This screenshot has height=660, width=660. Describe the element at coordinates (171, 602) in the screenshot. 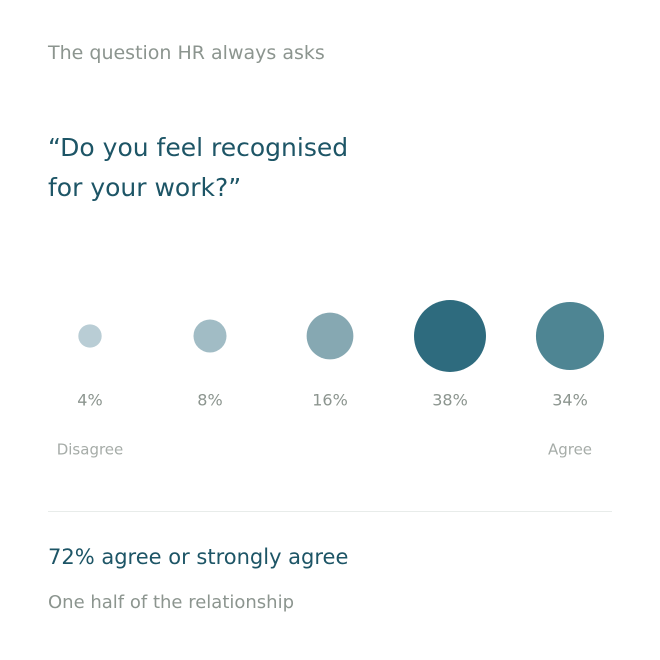

I see `note: One half of the relationship` at that location.